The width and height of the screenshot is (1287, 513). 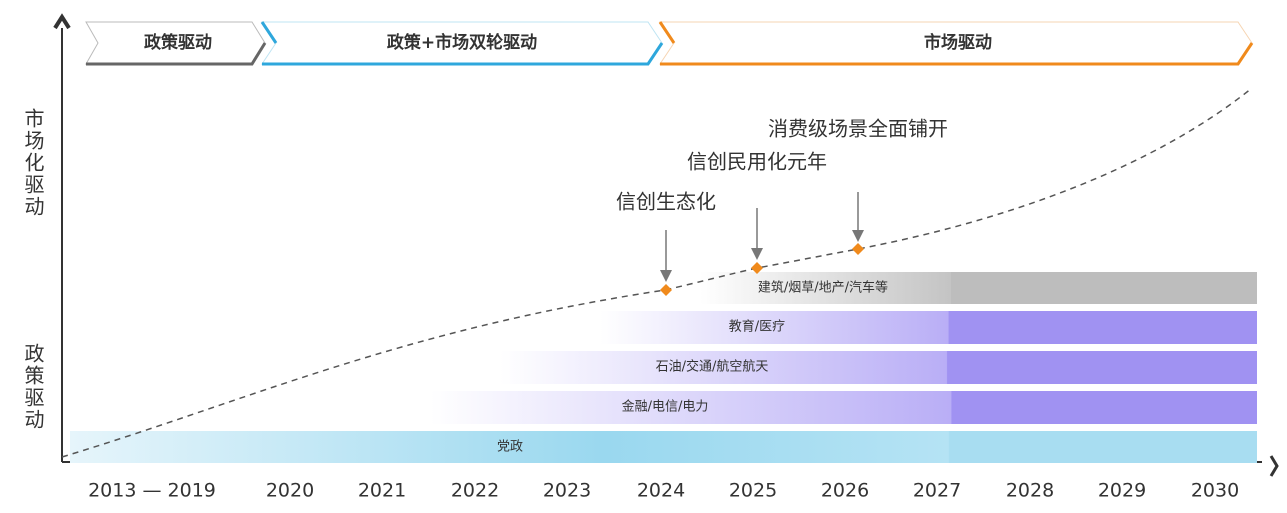 What do you see at coordinates (1030, 491) in the screenshot?
I see `year-label: 2028` at bounding box center [1030, 491].